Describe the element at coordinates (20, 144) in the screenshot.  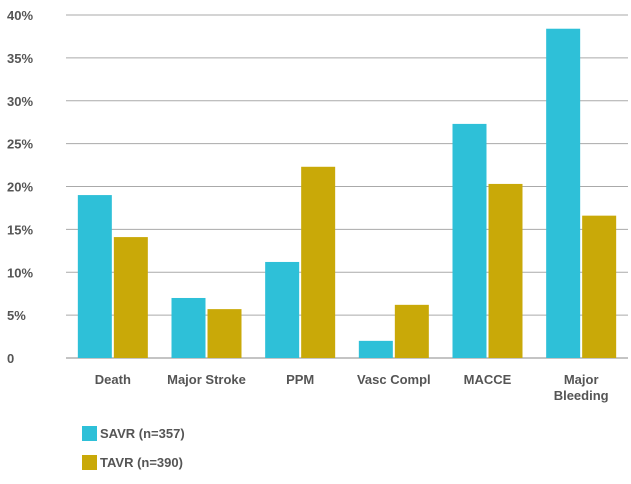
I see `y-tick-label: 25%` at that location.